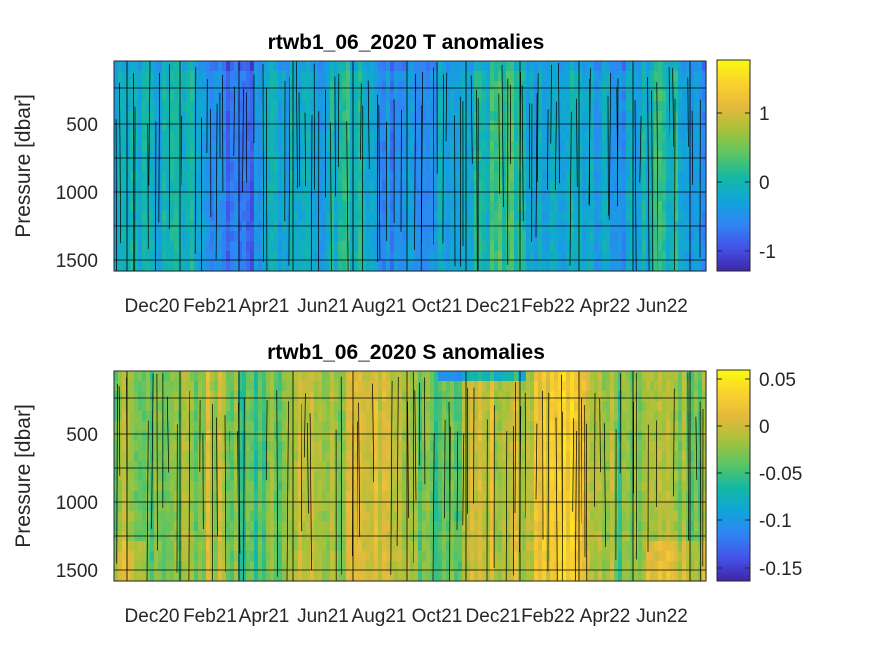  What do you see at coordinates (692, 147) in the screenshot?
I see `contour-line` at bounding box center [692, 147].